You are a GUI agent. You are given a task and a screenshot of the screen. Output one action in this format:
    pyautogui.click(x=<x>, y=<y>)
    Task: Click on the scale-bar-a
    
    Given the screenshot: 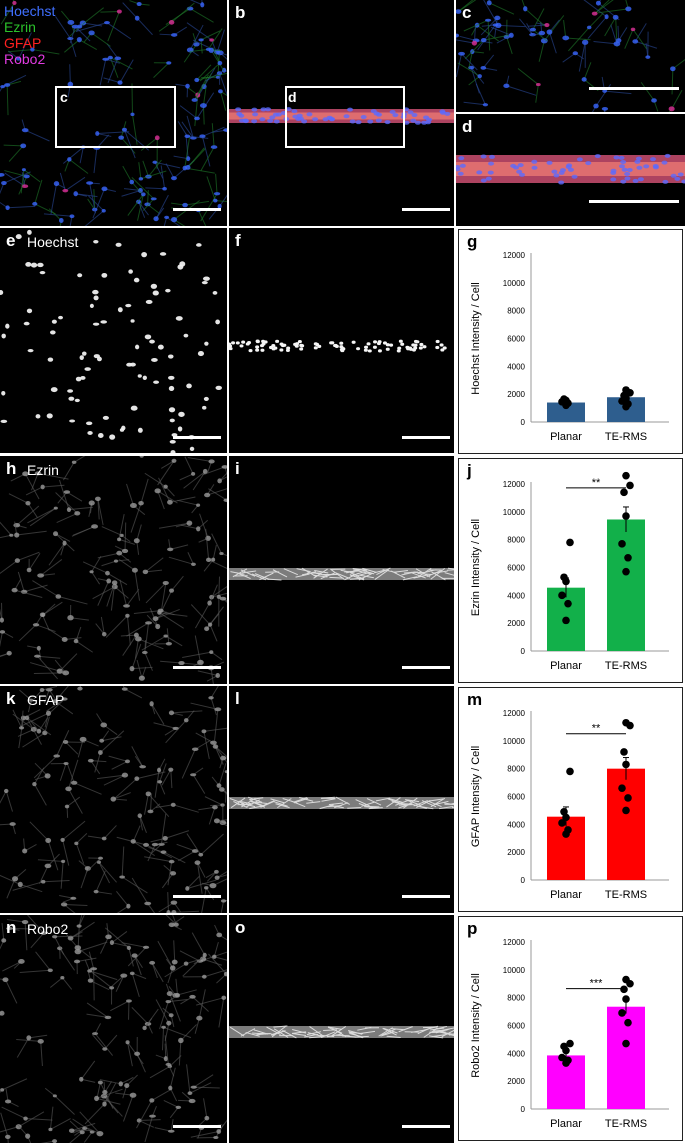 What is the action you would take?
    pyautogui.click(x=197, y=209)
    